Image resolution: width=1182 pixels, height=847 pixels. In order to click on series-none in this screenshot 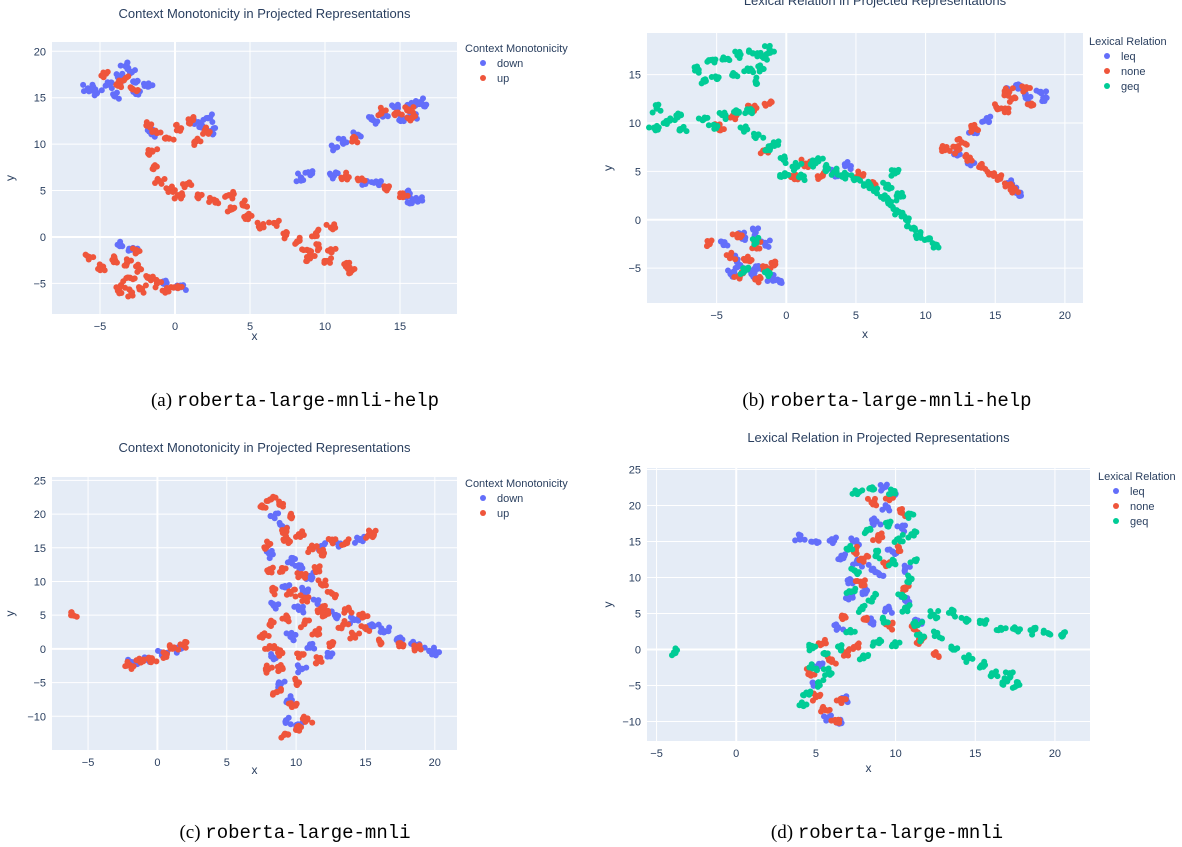, I will do `click(872, 609)`.